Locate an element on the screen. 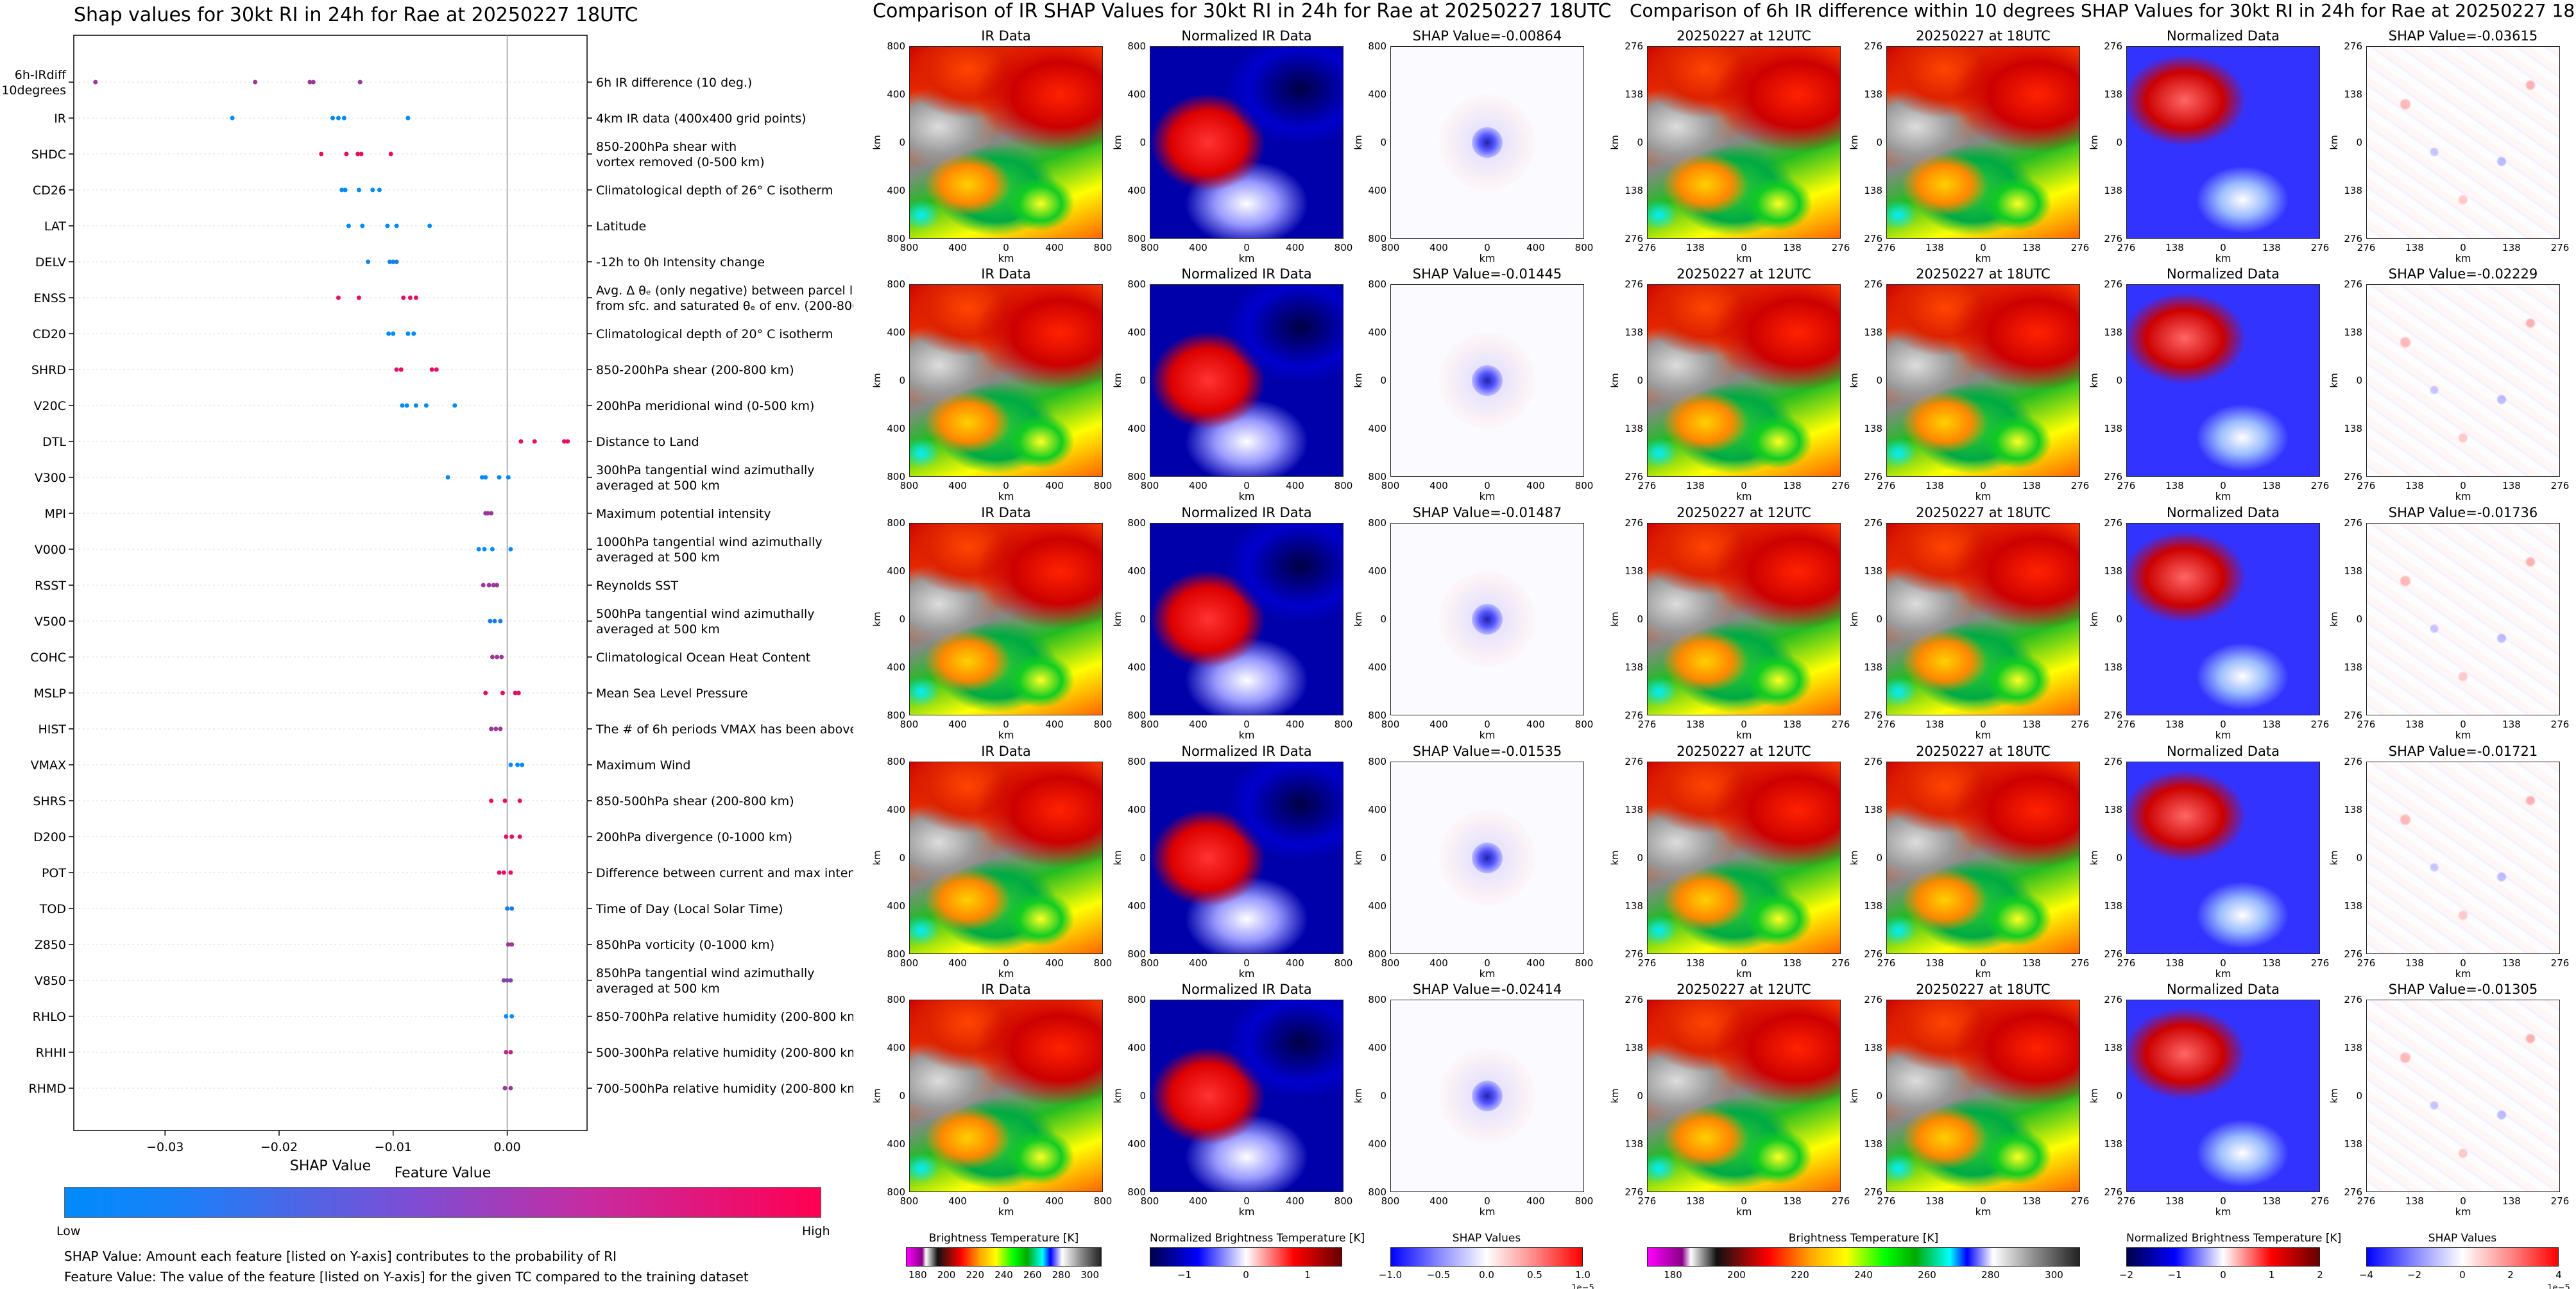  feature-description: Climatological depth of 26° C isotherm is located at coordinates (714, 191).